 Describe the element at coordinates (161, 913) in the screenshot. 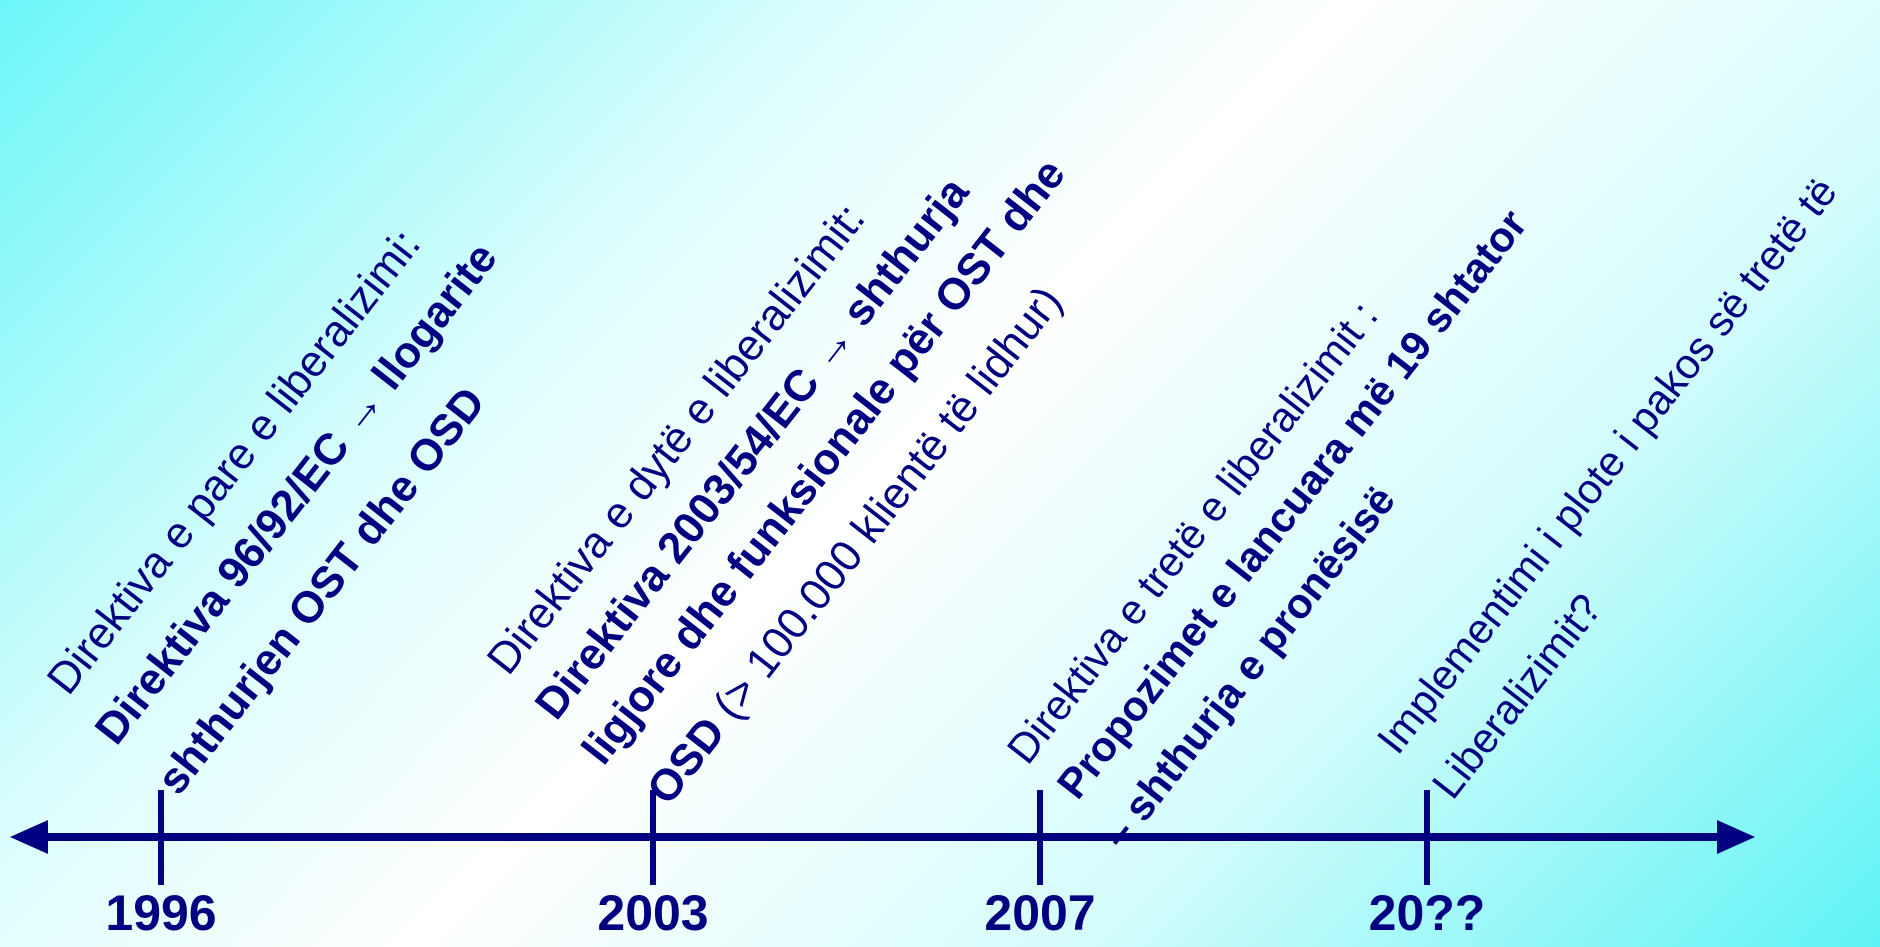

I see `year-label-1996: 1996` at that location.